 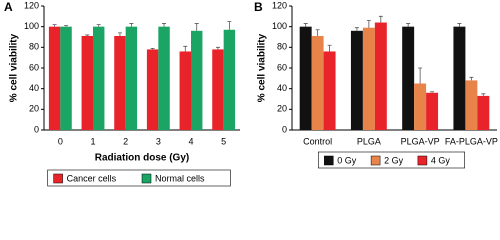 What do you see at coordinates (158, 141) in the screenshot?
I see `x-tick-label: 3` at bounding box center [158, 141].